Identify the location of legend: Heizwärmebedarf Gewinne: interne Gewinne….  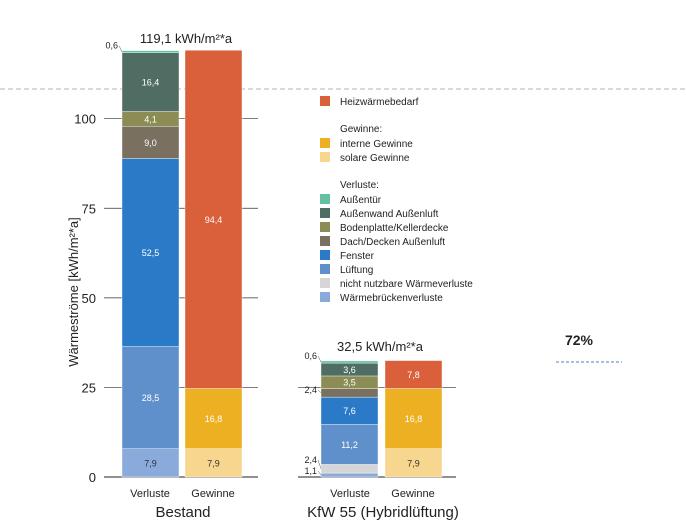
(396, 200).